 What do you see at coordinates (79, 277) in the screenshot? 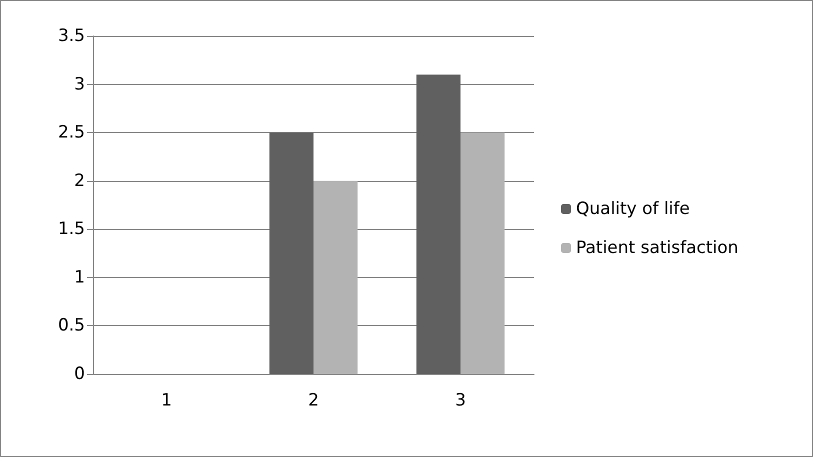
I see `y-tick-label: 1` at bounding box center [79, 277].